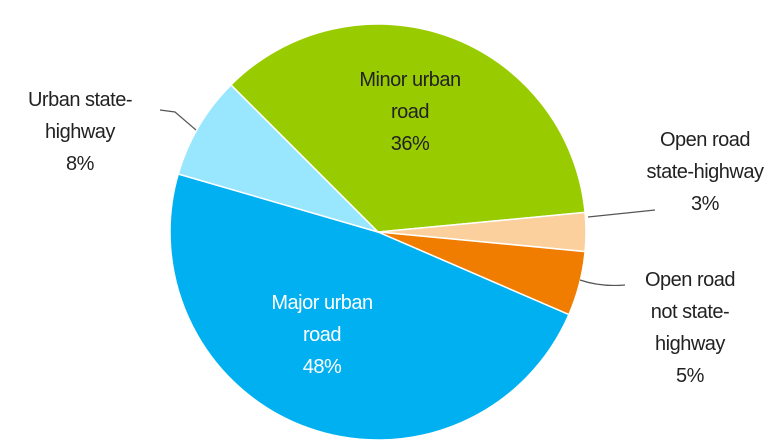  I want to click on slice-label: Minor urban road 36%, so click(410, 112).